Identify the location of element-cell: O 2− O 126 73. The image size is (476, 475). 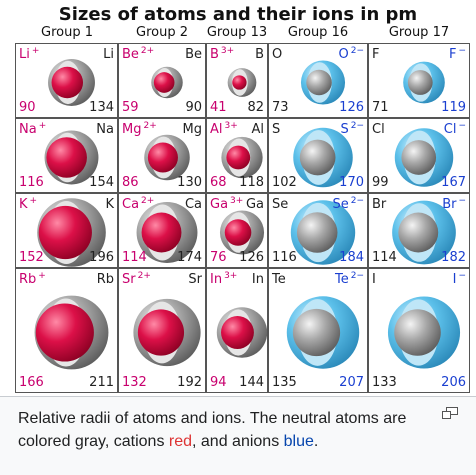
(318, 80).